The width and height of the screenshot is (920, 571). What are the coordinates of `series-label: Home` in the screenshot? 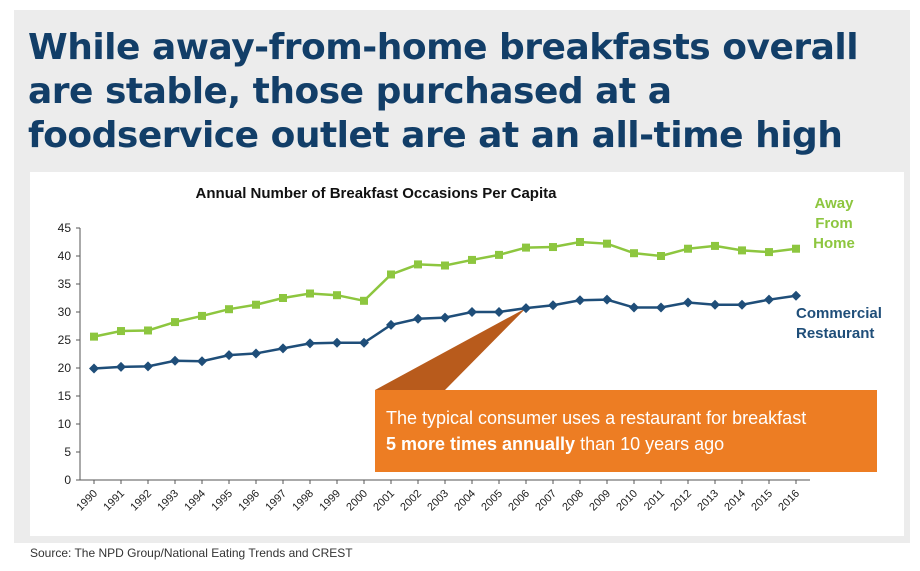 It's located at (834, 243).